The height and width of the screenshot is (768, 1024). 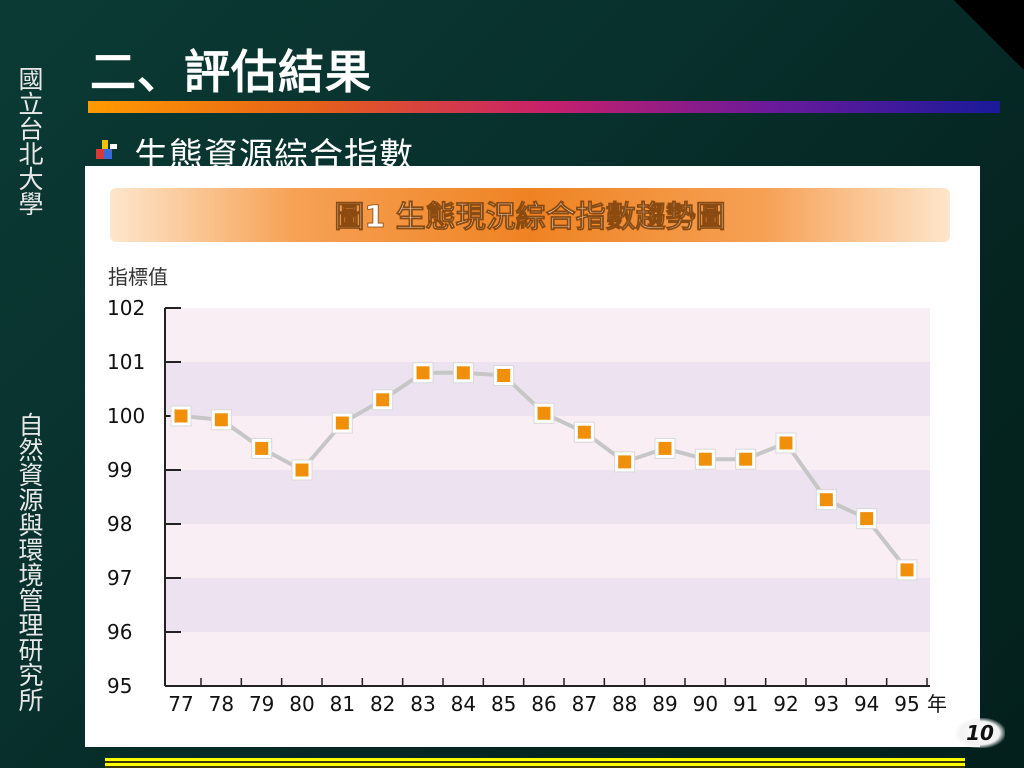 What do you see at coordinates (119, 686) in the screenshot?
I see `y-tick-label: 95` at bounding box center [119, 686].